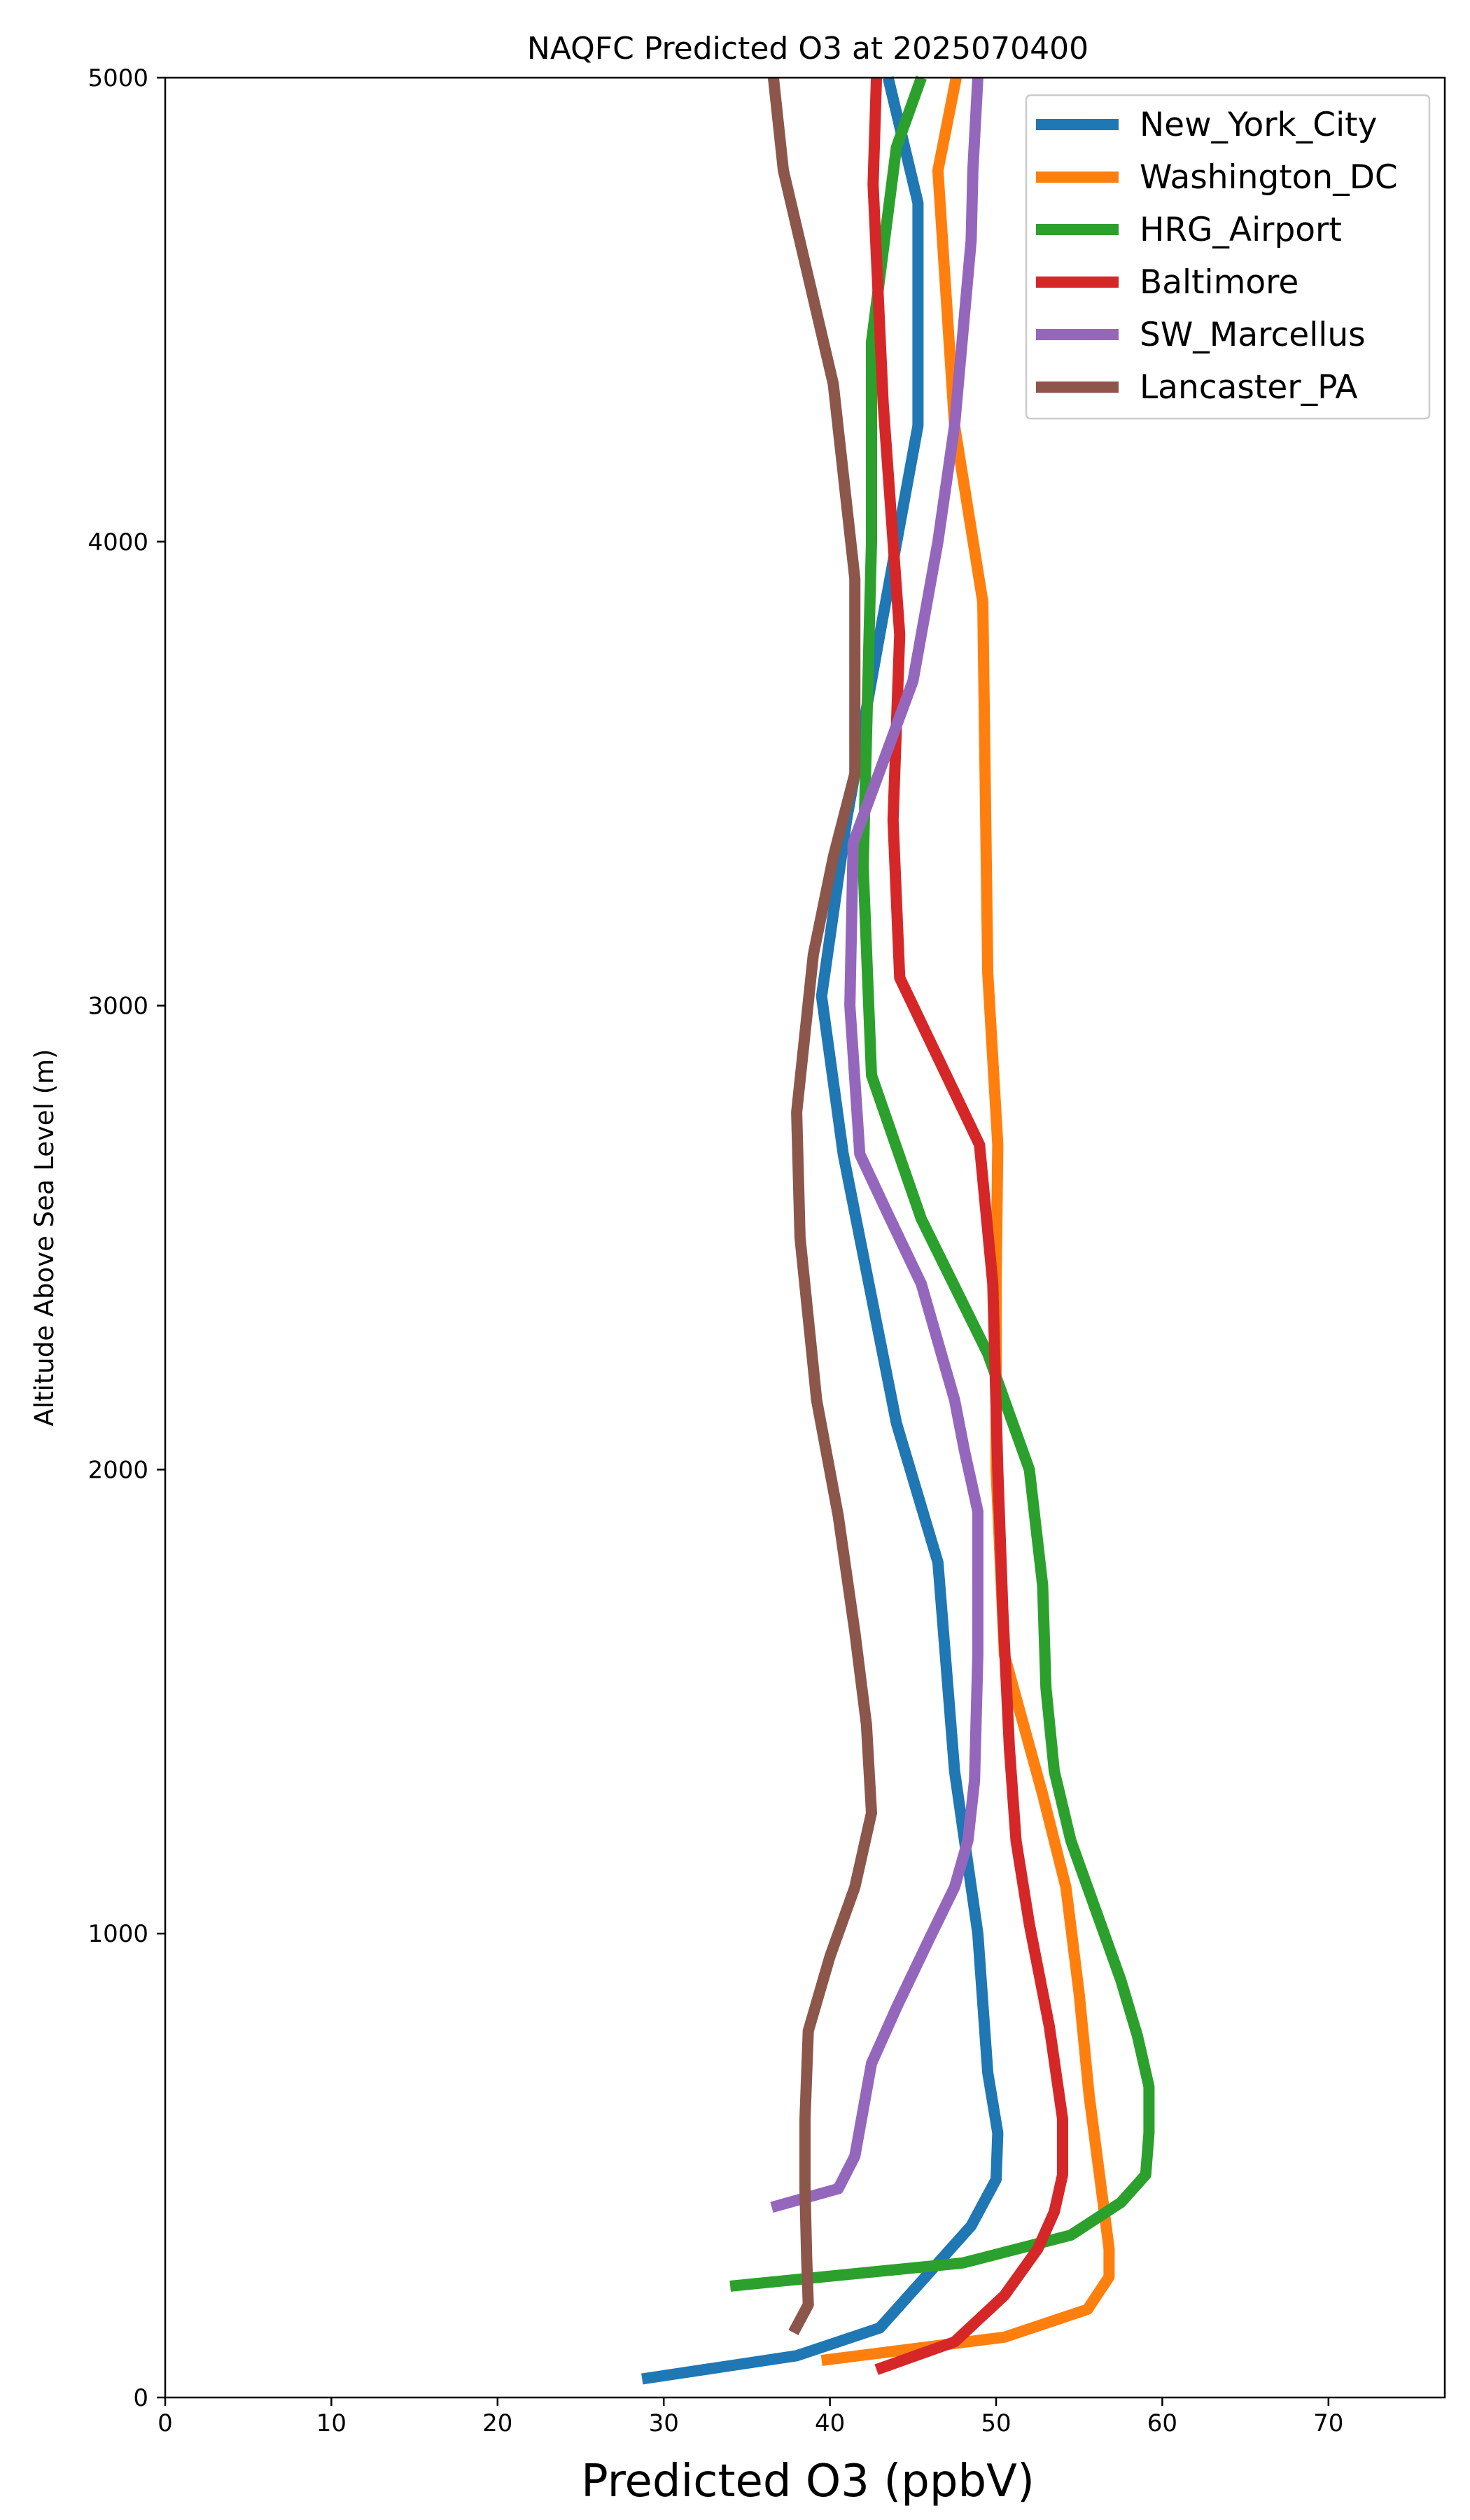 Image resolution: width=1470 pixels, height=2520 pixels. Describe the element at coordinates (808, 2481) in the screenshot. I see `x-axis-label: Predicted O3 (ppbV)` at that location.